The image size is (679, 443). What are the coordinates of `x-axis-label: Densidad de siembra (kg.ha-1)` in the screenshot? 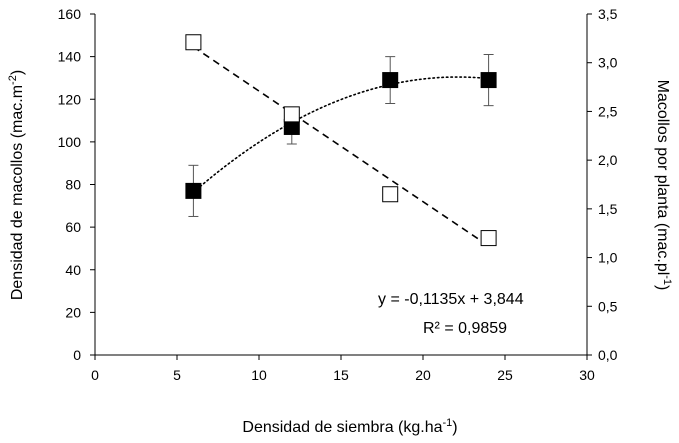 It's located at (349, 426).